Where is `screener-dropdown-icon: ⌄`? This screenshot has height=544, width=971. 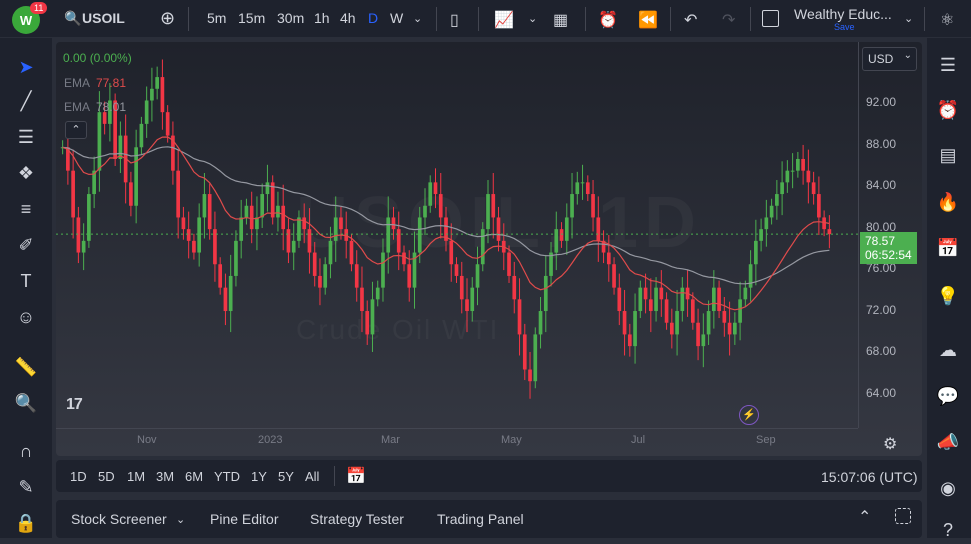 screener-dropdown-icon: ⌄ is located at coordinates (181, 520).